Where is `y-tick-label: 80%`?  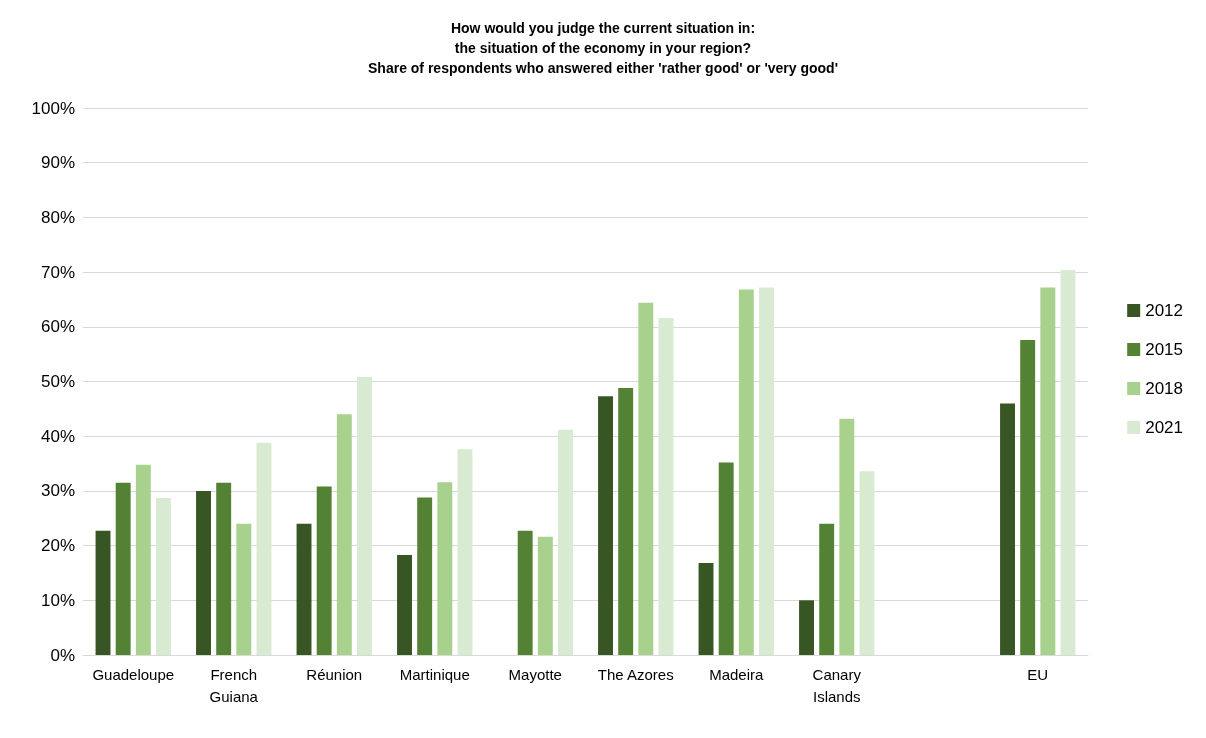
y-tick-label: 80% is located at coordinates (57, 217).